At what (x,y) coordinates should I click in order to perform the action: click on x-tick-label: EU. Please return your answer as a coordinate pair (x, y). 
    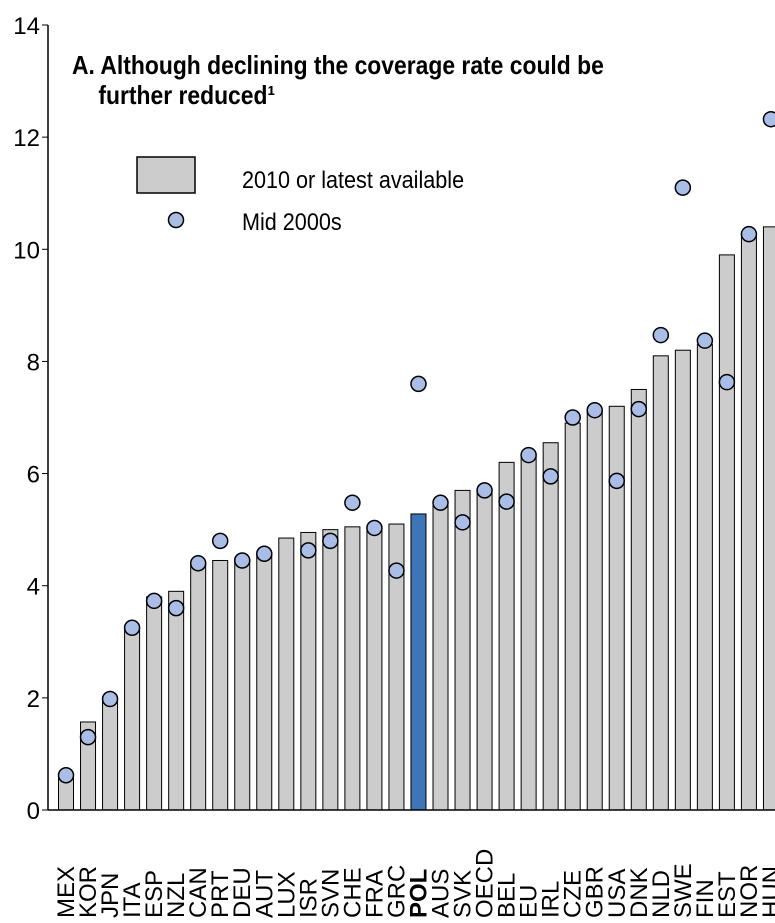
    Looking at the image, I should click on (529, 901).